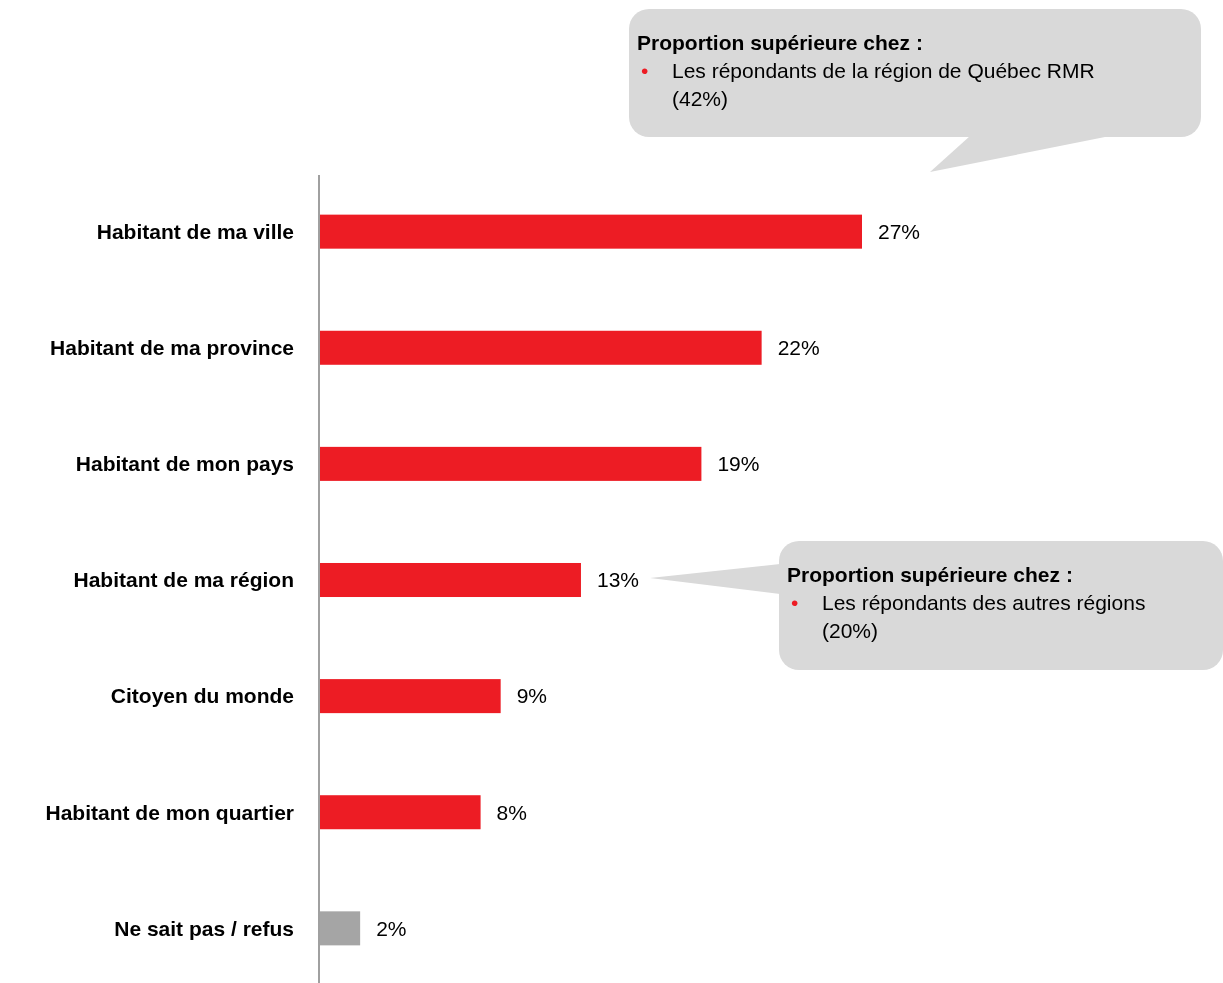 This screenshot has height=983, width=1223. I want to click on y-tick-label: Citoyen du monde, so click(202, 696).